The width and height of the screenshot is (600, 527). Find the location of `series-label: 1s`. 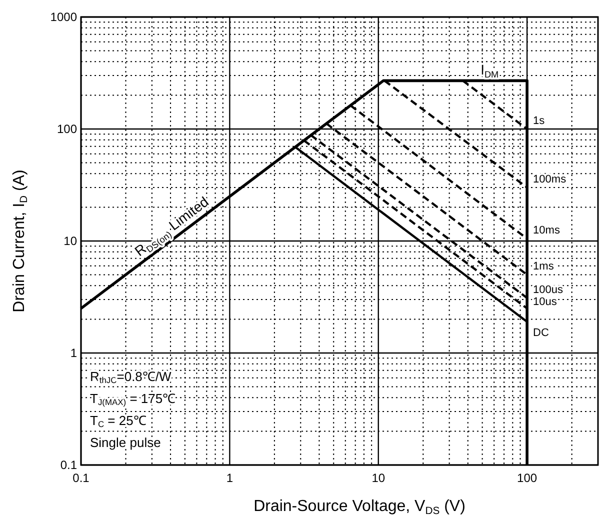

series-label: 1s is located at coordinates (539, 121).